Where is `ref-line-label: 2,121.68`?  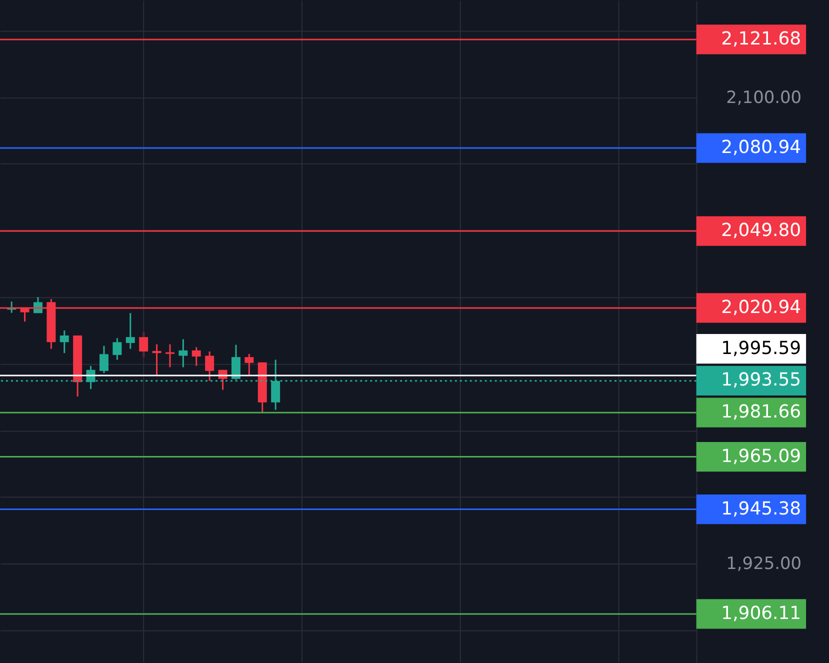
ref-line-label: 2,121.68 is located at coordinates (761, 39).